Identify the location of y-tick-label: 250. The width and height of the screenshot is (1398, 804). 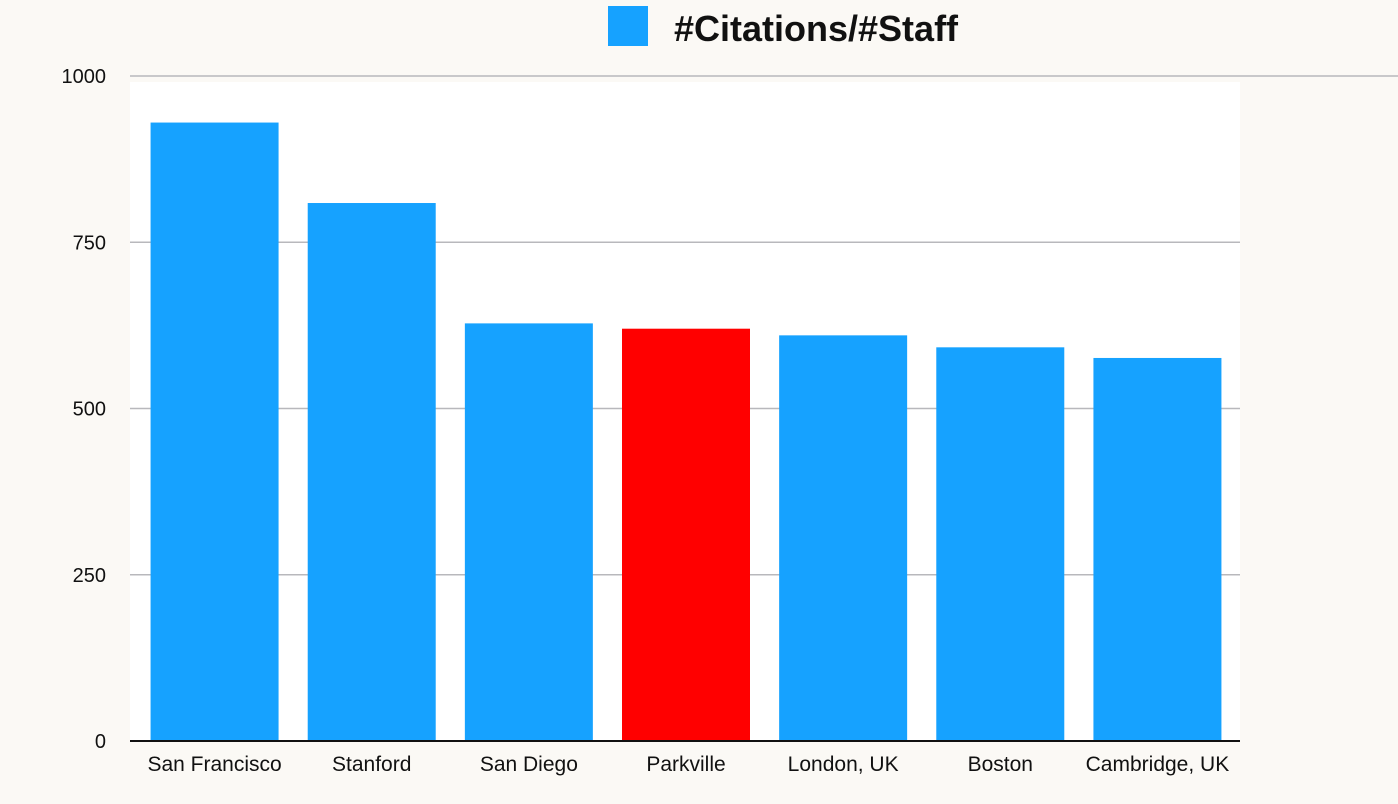
(89, 576).